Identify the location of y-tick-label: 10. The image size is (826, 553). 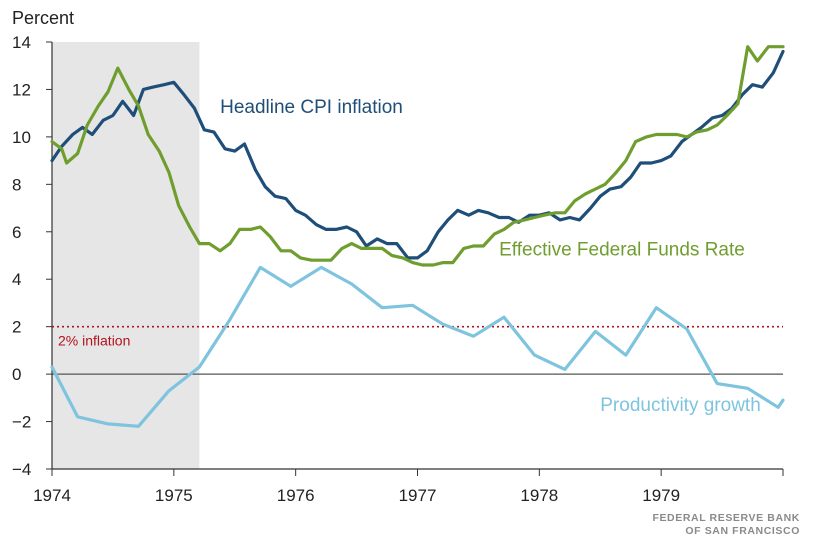
(21, 137).